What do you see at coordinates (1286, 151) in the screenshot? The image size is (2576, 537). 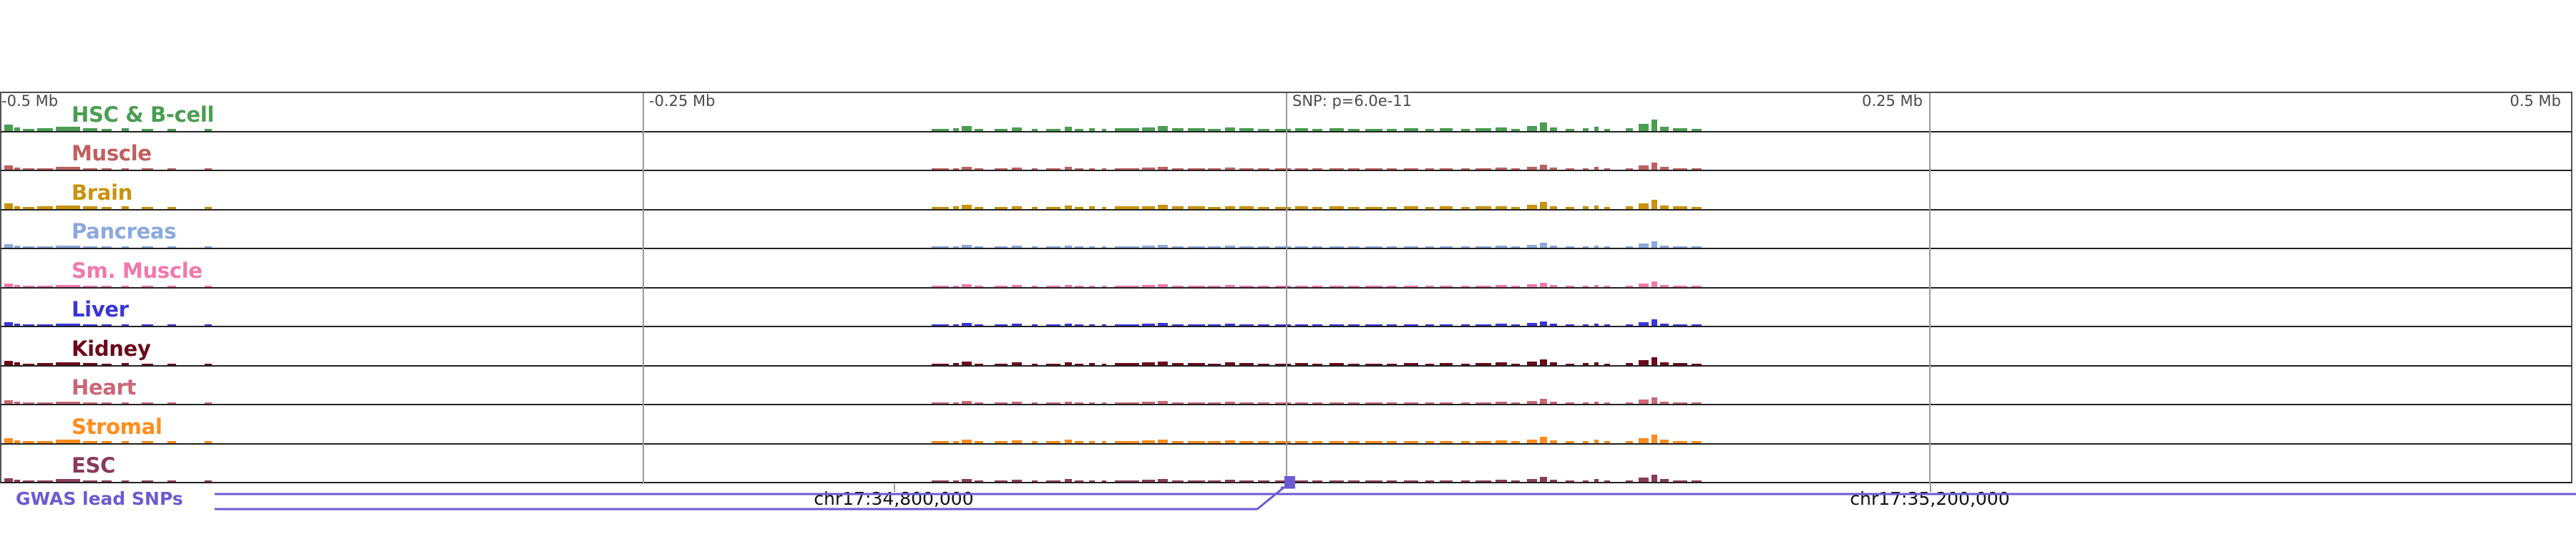 I see `track-row-muscle: Muscle` at bounding box center [1286, 151].